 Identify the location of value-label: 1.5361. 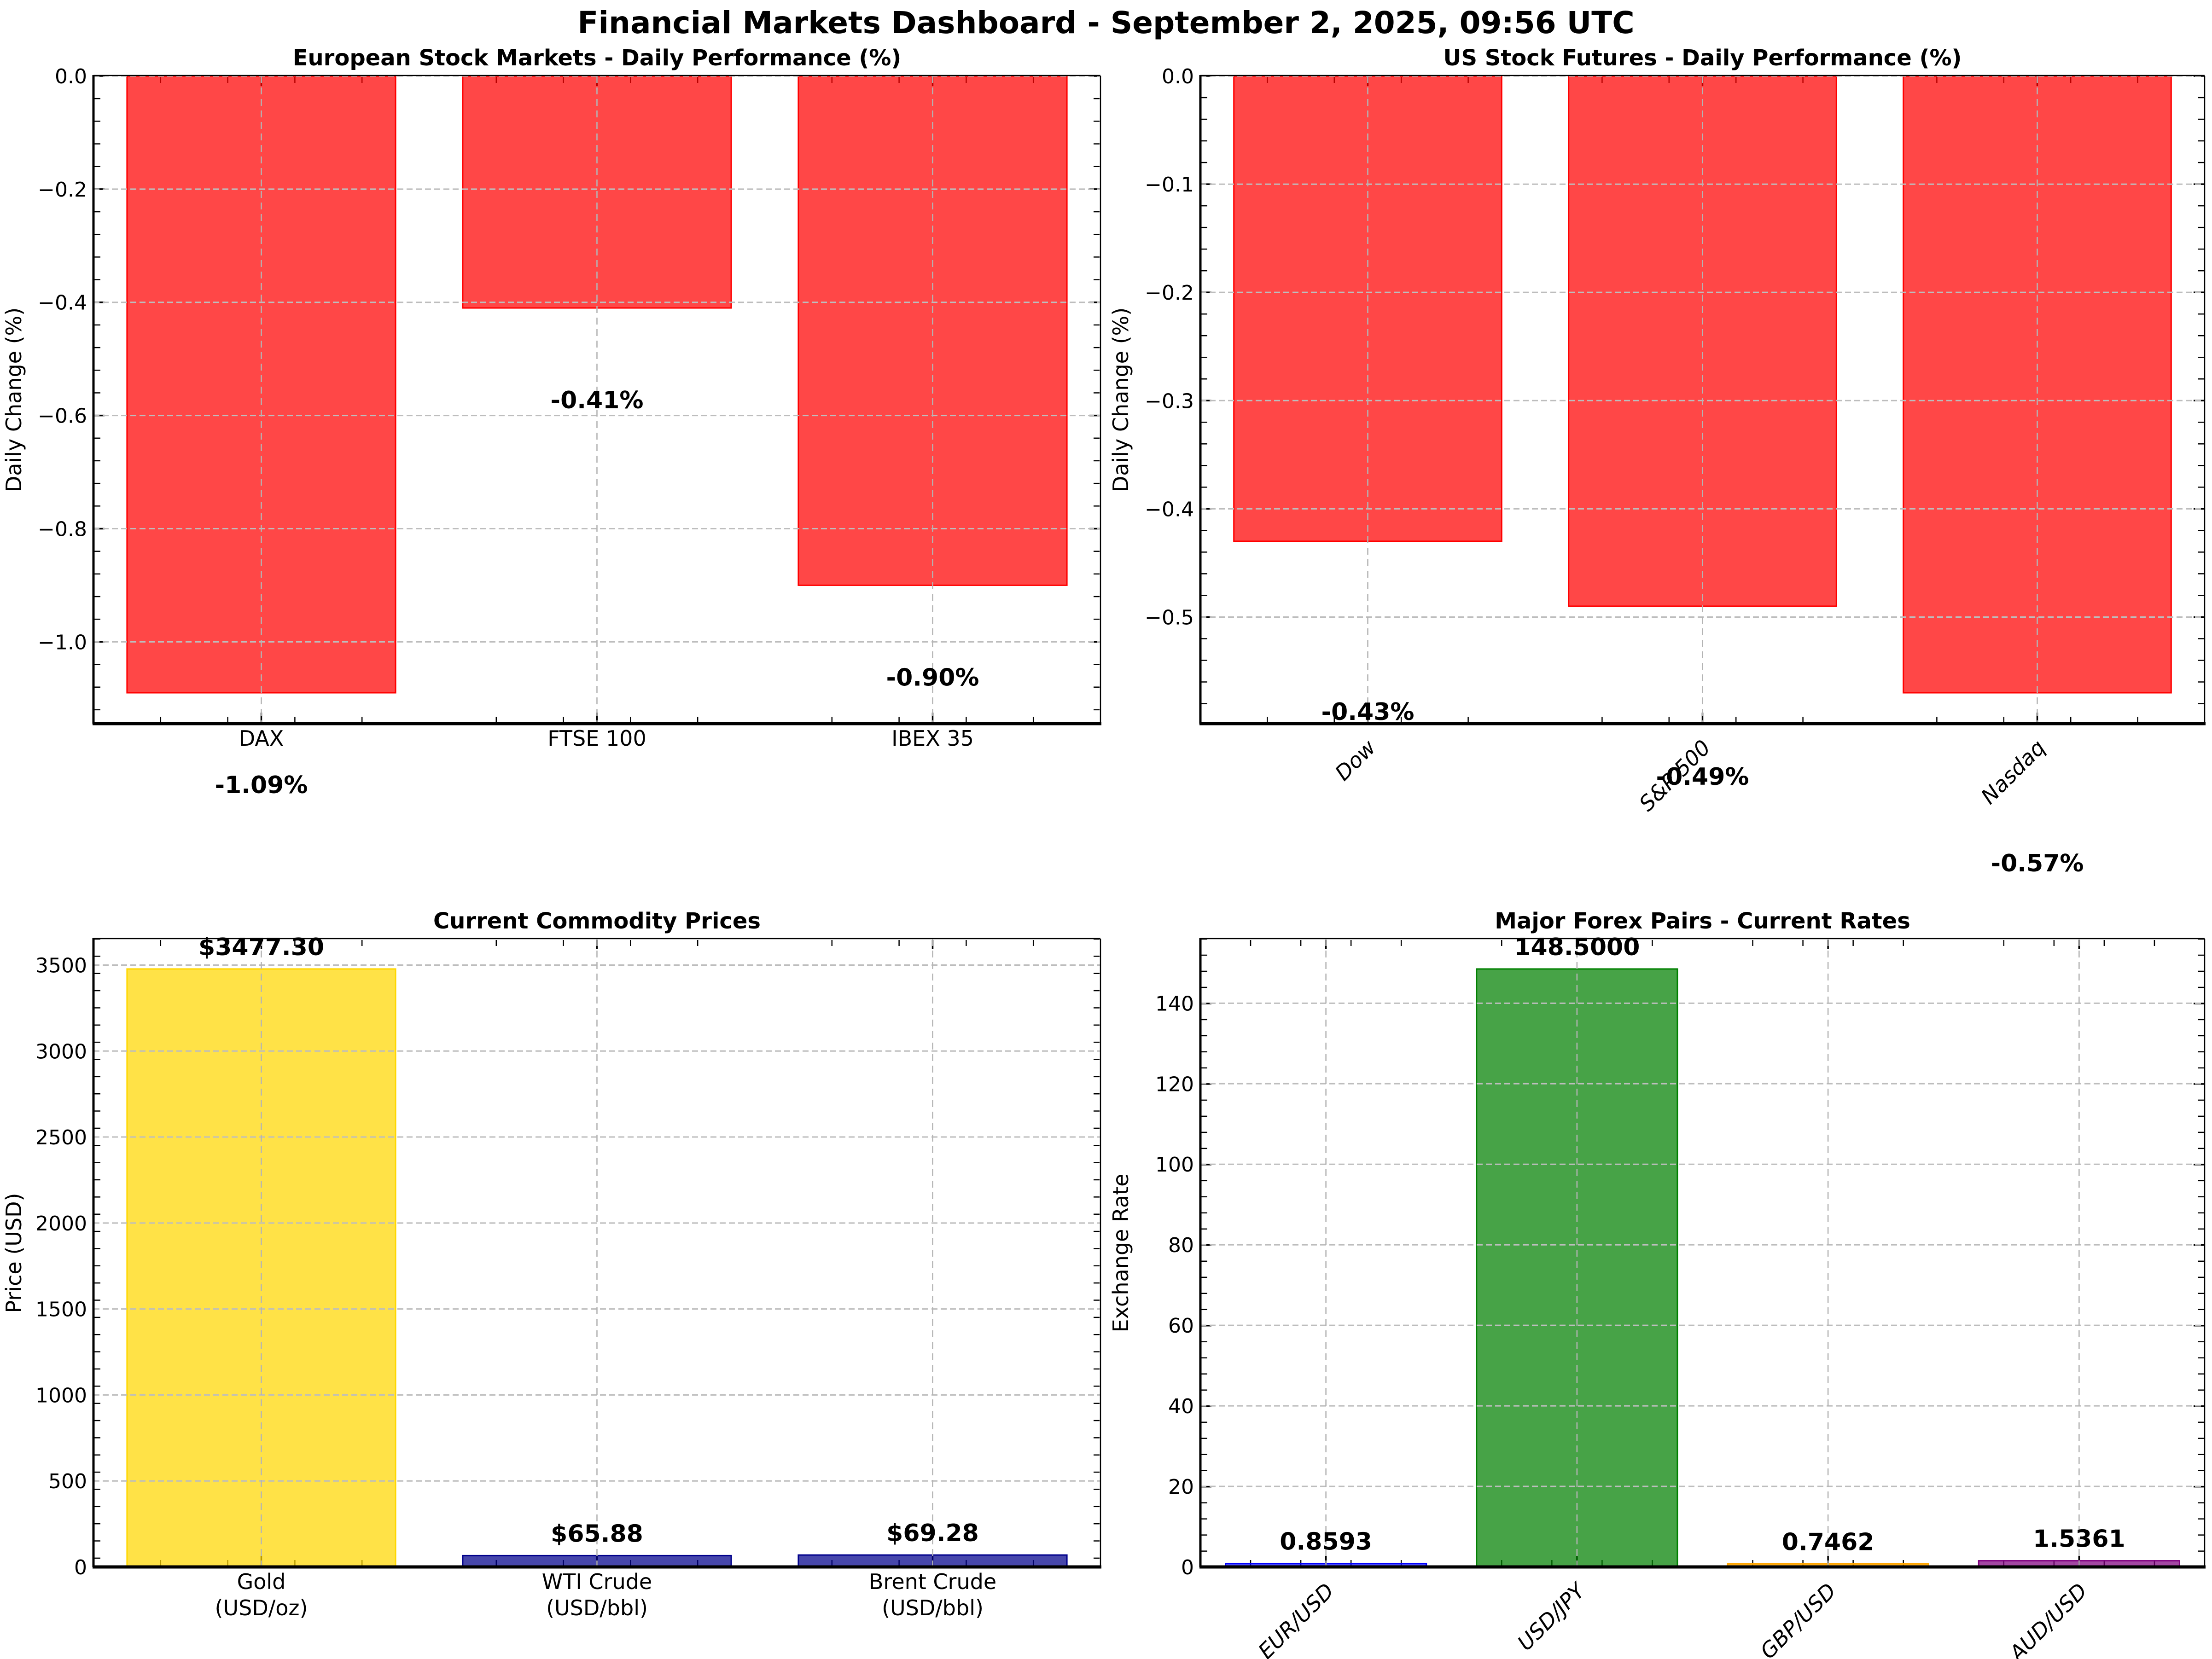
(2079, 1539).